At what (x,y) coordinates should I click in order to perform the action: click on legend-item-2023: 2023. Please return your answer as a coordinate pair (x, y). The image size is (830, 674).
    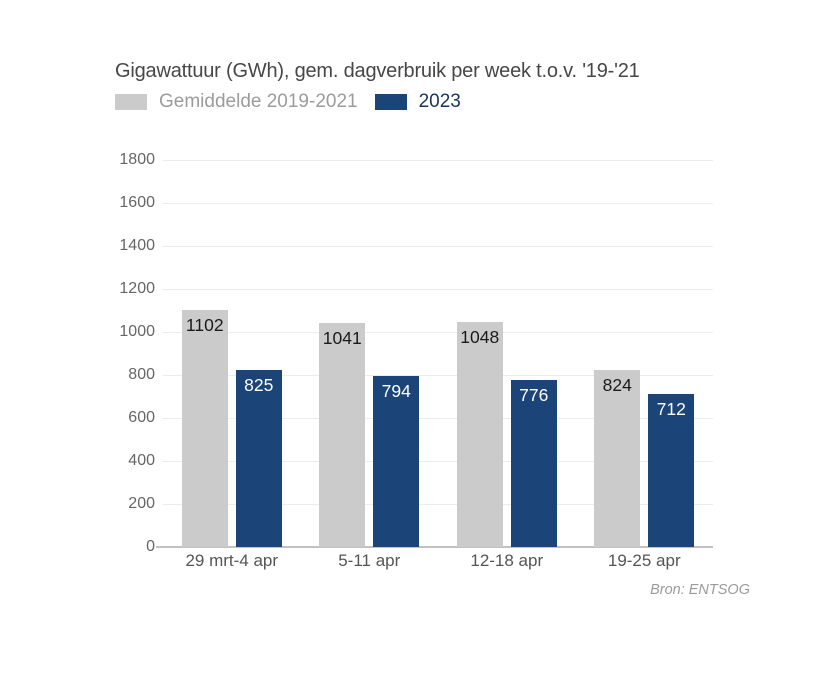
    Looking at the image, I should click on (417, 102).